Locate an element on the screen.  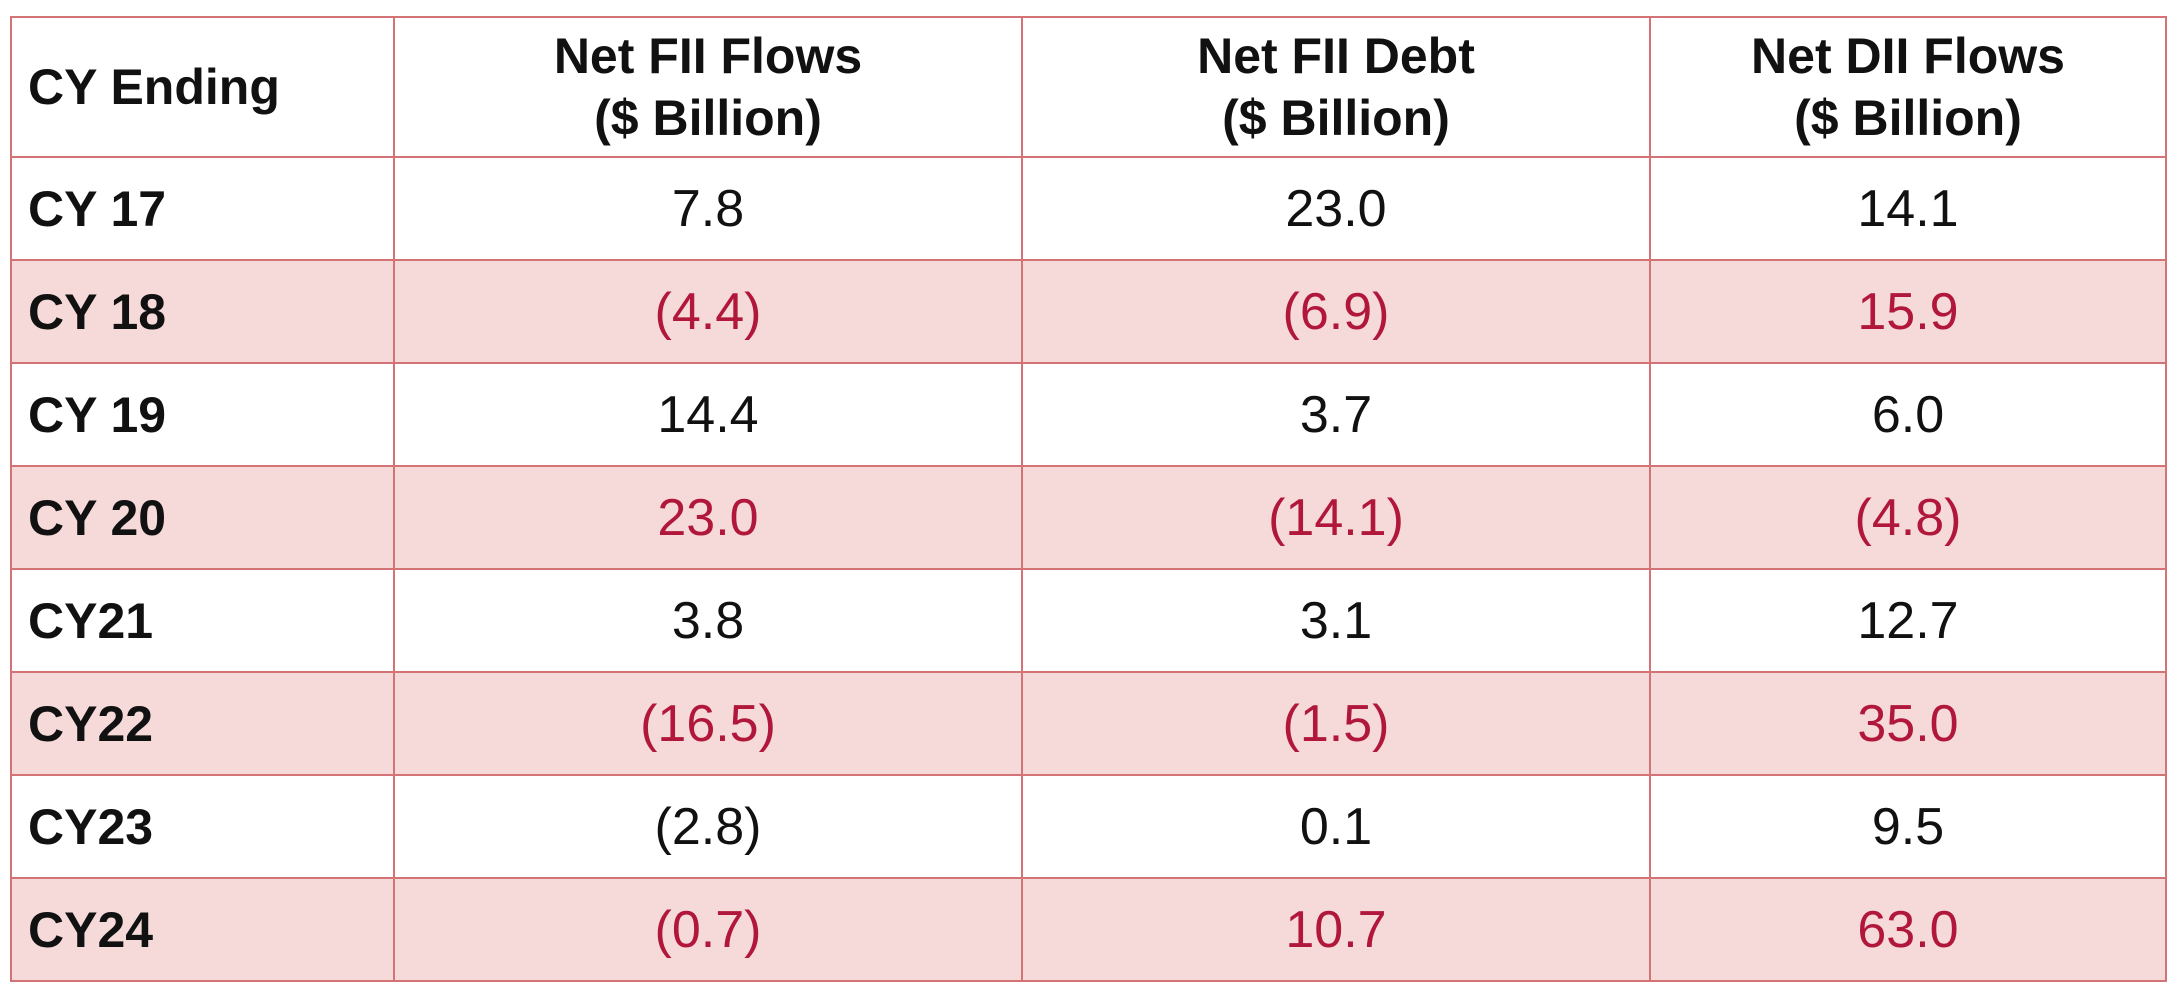
header-net-dii-flows: Net DII Flows ($ Billion) is located at coordinates (1908, 87).